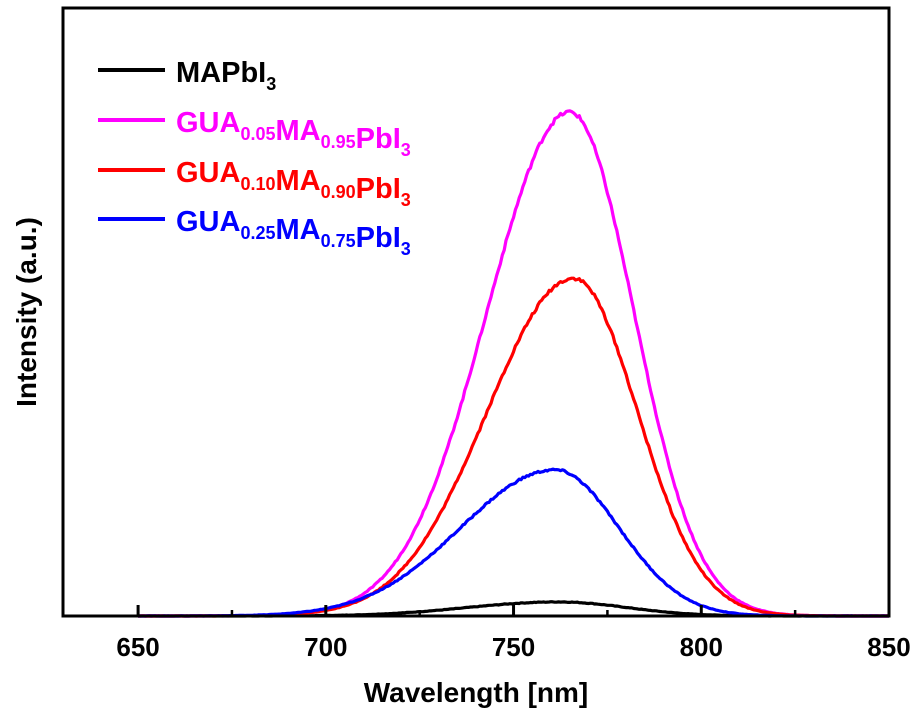 This screenshot has height=717, width=922. What do you see at coordinates (26, 312) in the screenshot?
I see `y-axis-title: Intensity (a.u.)` at bounding box center [26, 312].